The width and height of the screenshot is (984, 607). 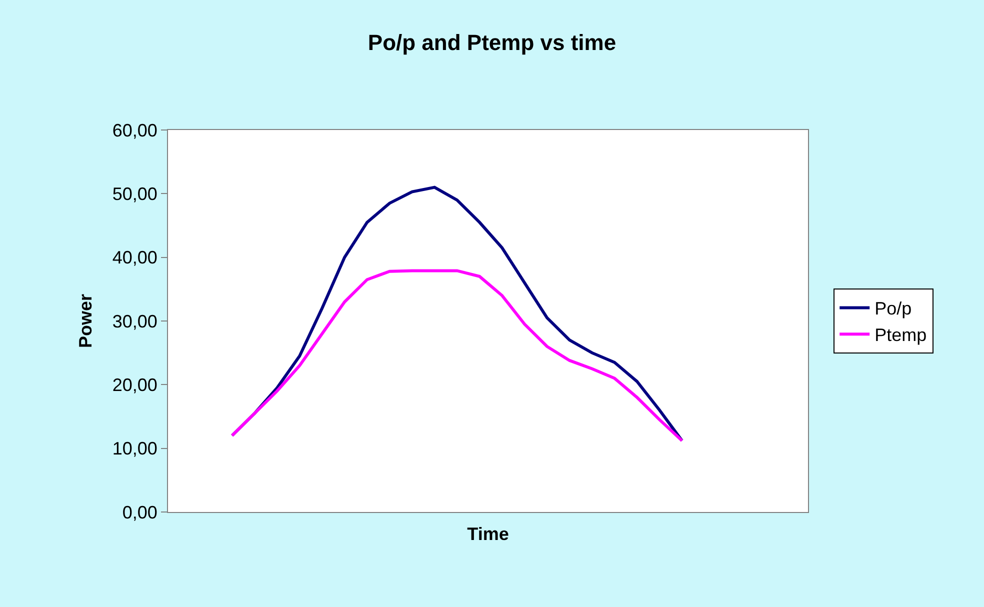 I want to click on y-tick-label: 50,00, so click(x=135, y=194).